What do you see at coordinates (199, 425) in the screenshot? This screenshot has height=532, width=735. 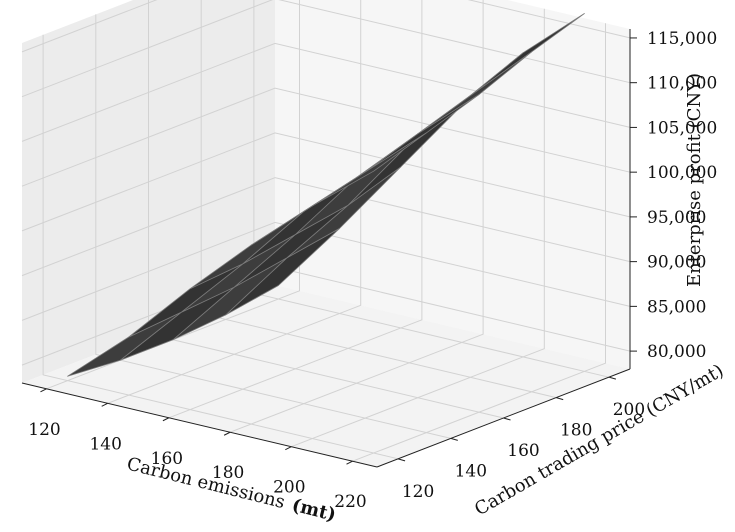 I see `x-axis-line` at bounding box center [199, 425].